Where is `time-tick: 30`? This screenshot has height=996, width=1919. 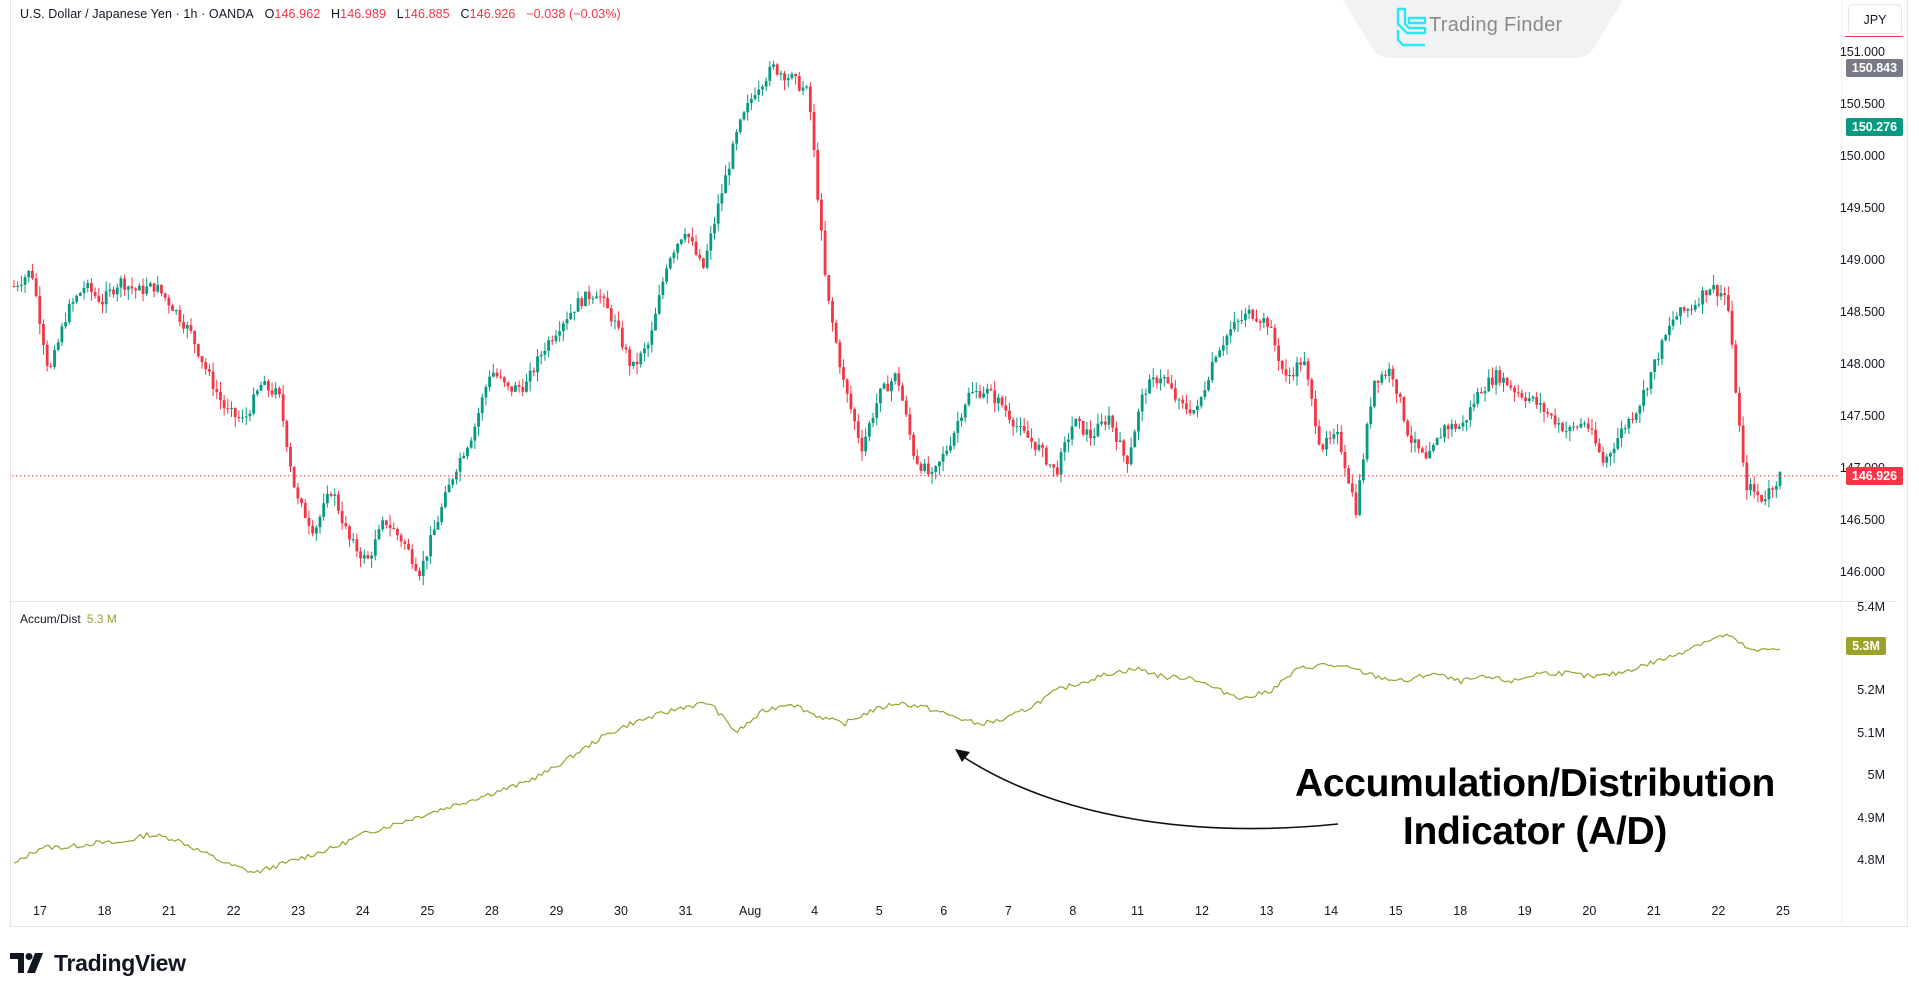
time-tick: 30 is located at coordinates (621, 911).